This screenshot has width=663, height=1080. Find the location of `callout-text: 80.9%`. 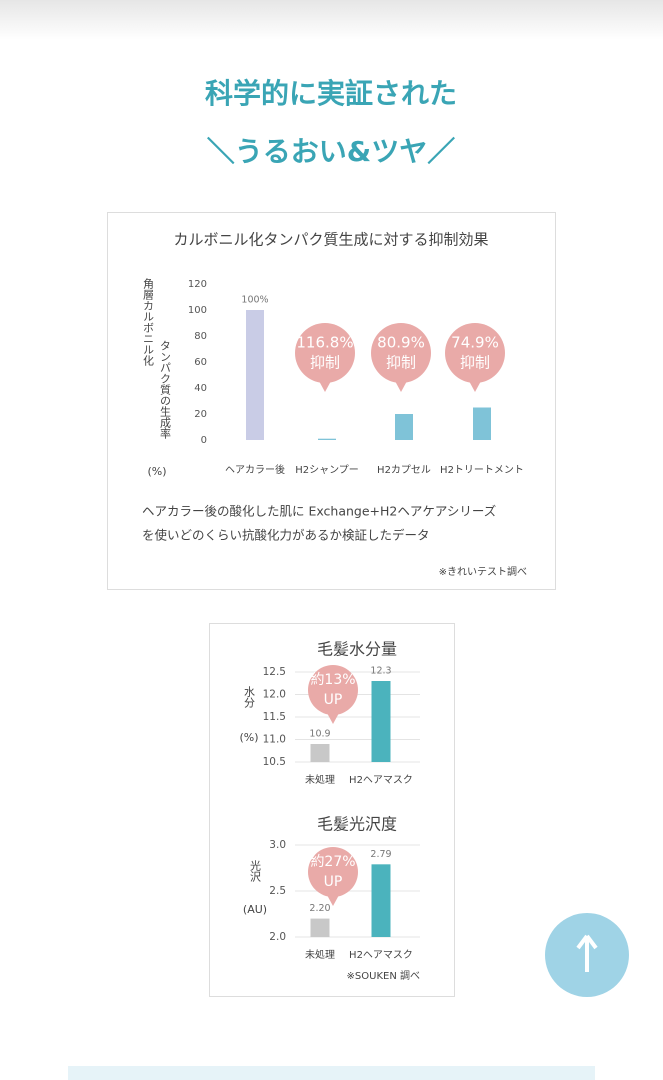

callout-text: 80.9% is located at coordinates (401, 343).